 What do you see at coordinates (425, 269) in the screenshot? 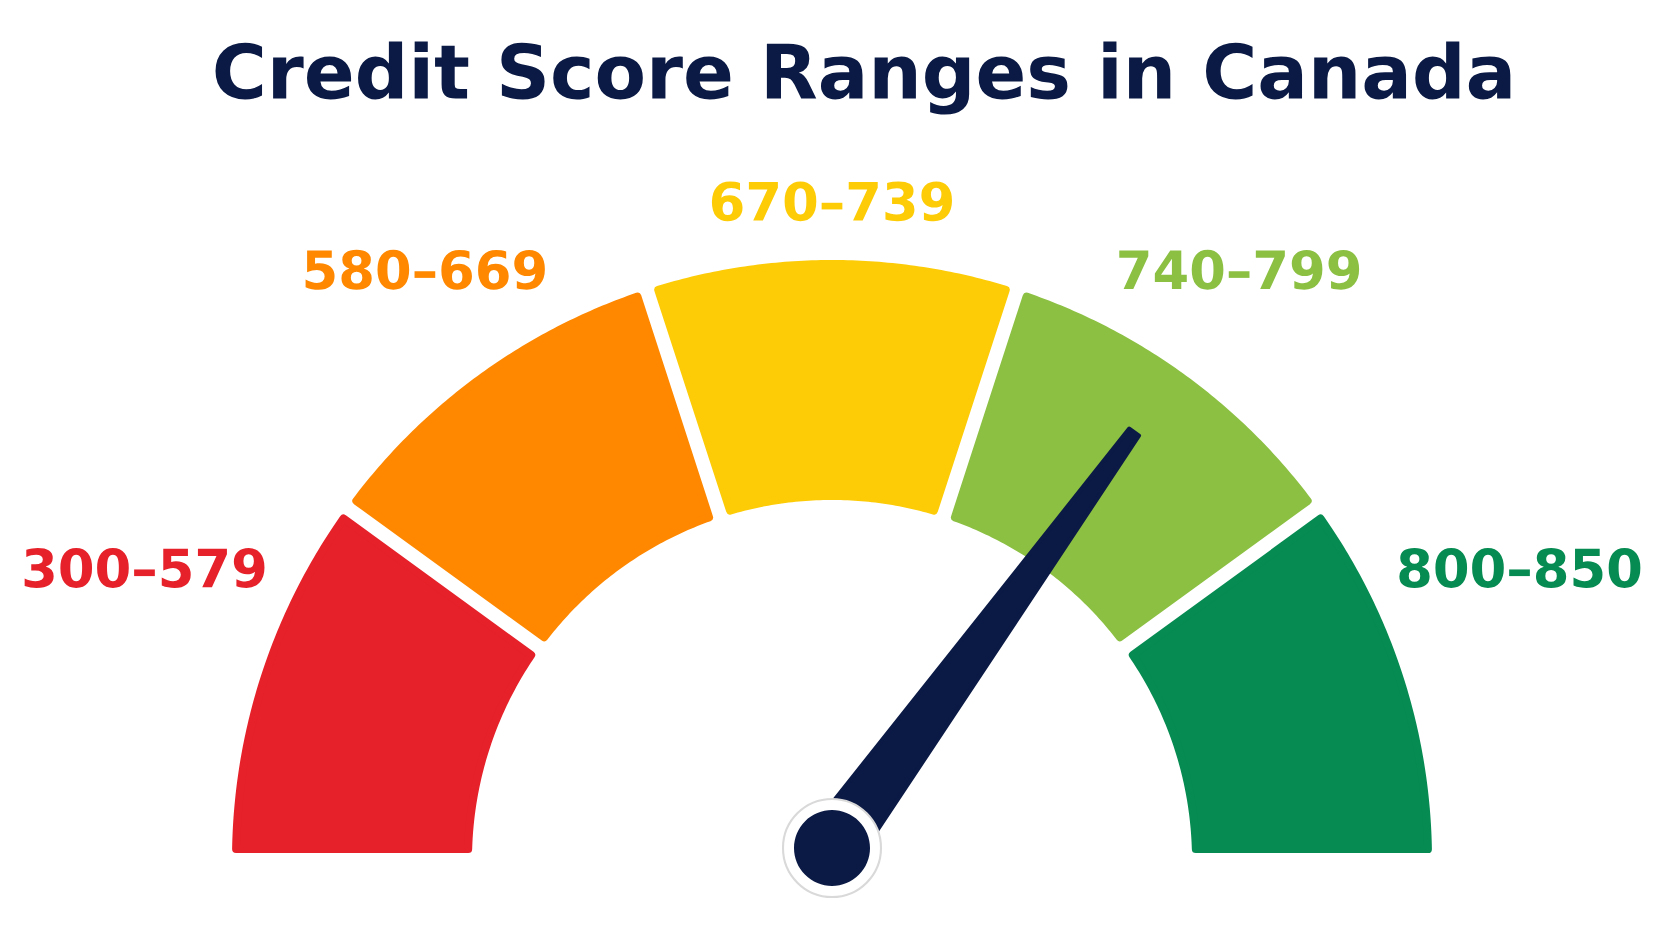
I see `slice-label: 580–669` at bounding box center [425, 269].